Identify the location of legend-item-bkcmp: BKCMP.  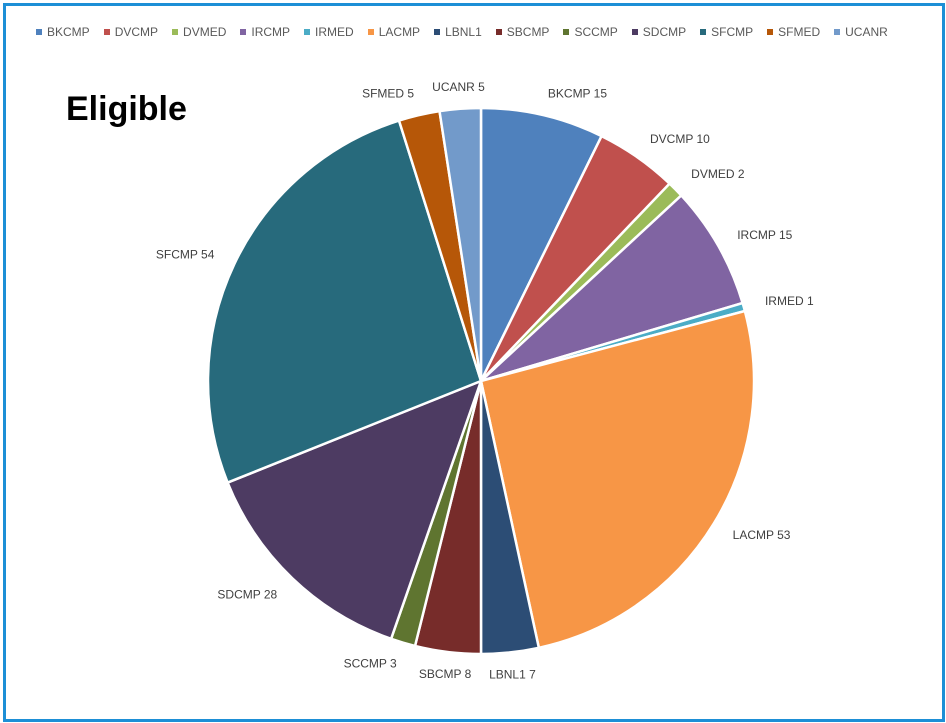
(63, 32).